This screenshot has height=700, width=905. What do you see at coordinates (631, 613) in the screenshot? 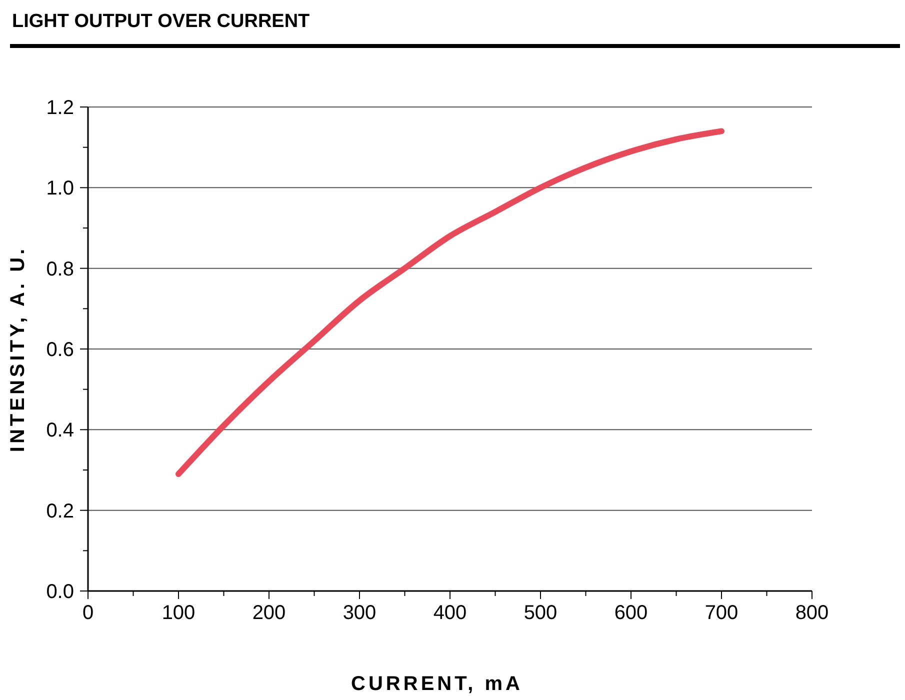
I see `x-tick-label: 600` at bounding box center [631, 613].